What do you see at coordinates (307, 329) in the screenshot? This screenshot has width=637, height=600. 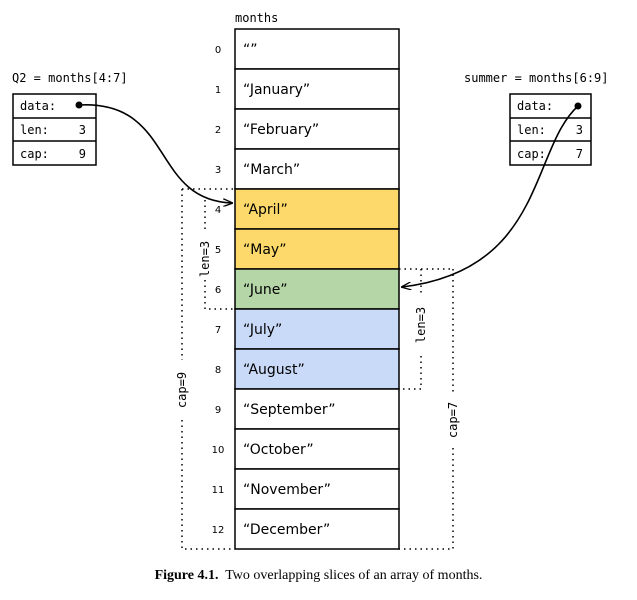 I see `array-cell: “July” 7` at bounding box center [307, 329].